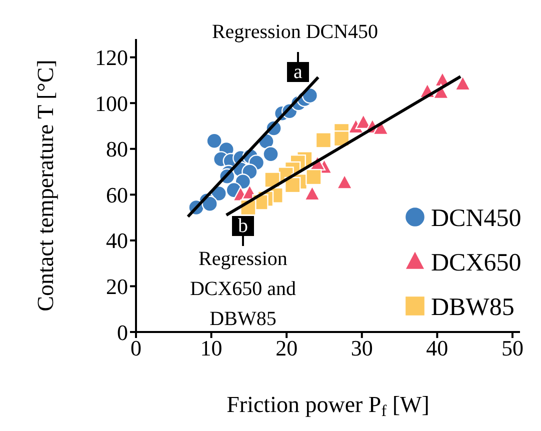  Describe the element at coordinates (111, 57) in the screenshot. I see `y-tick-label: 120` at that location.